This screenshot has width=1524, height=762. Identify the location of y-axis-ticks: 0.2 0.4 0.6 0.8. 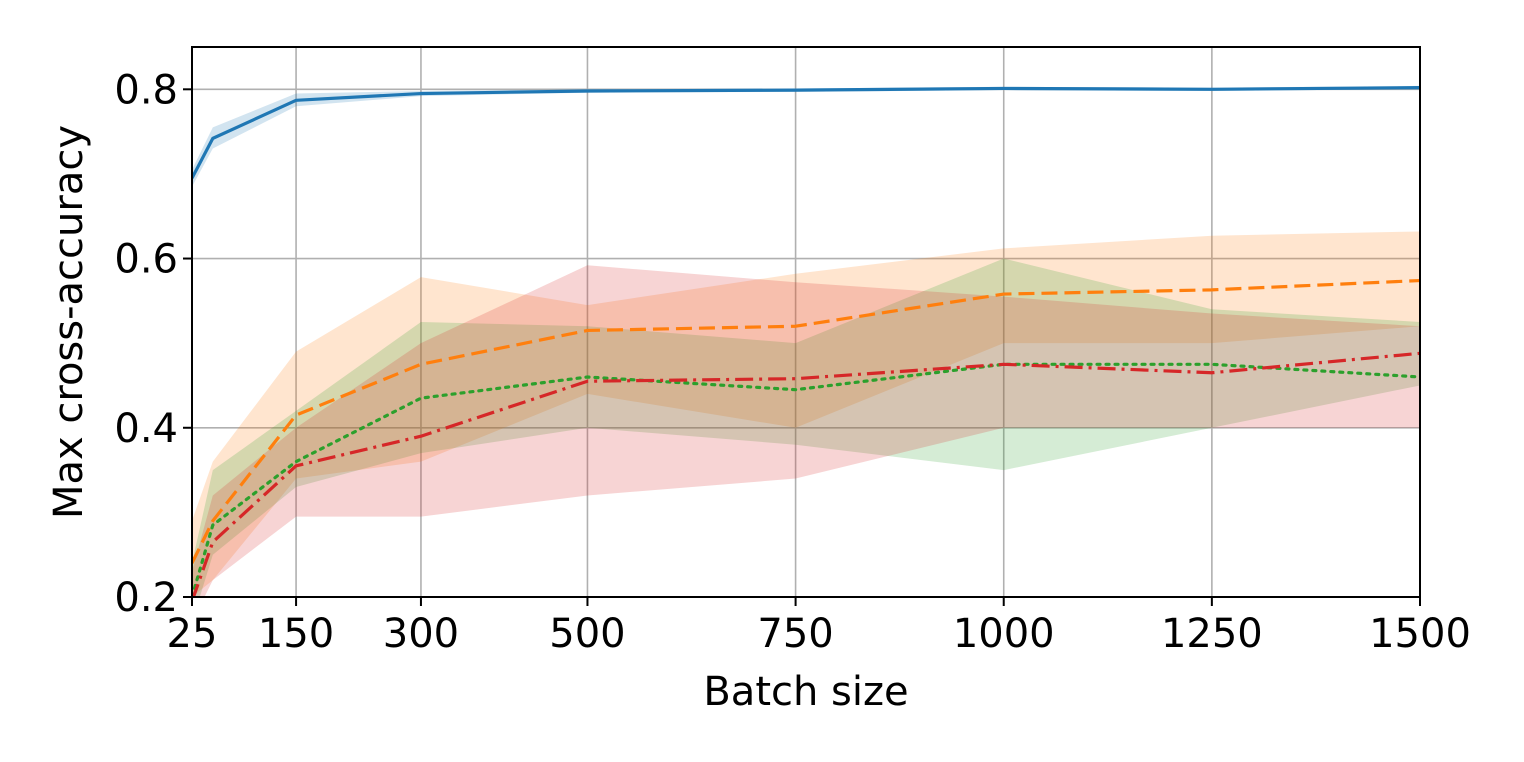
(153, 344).